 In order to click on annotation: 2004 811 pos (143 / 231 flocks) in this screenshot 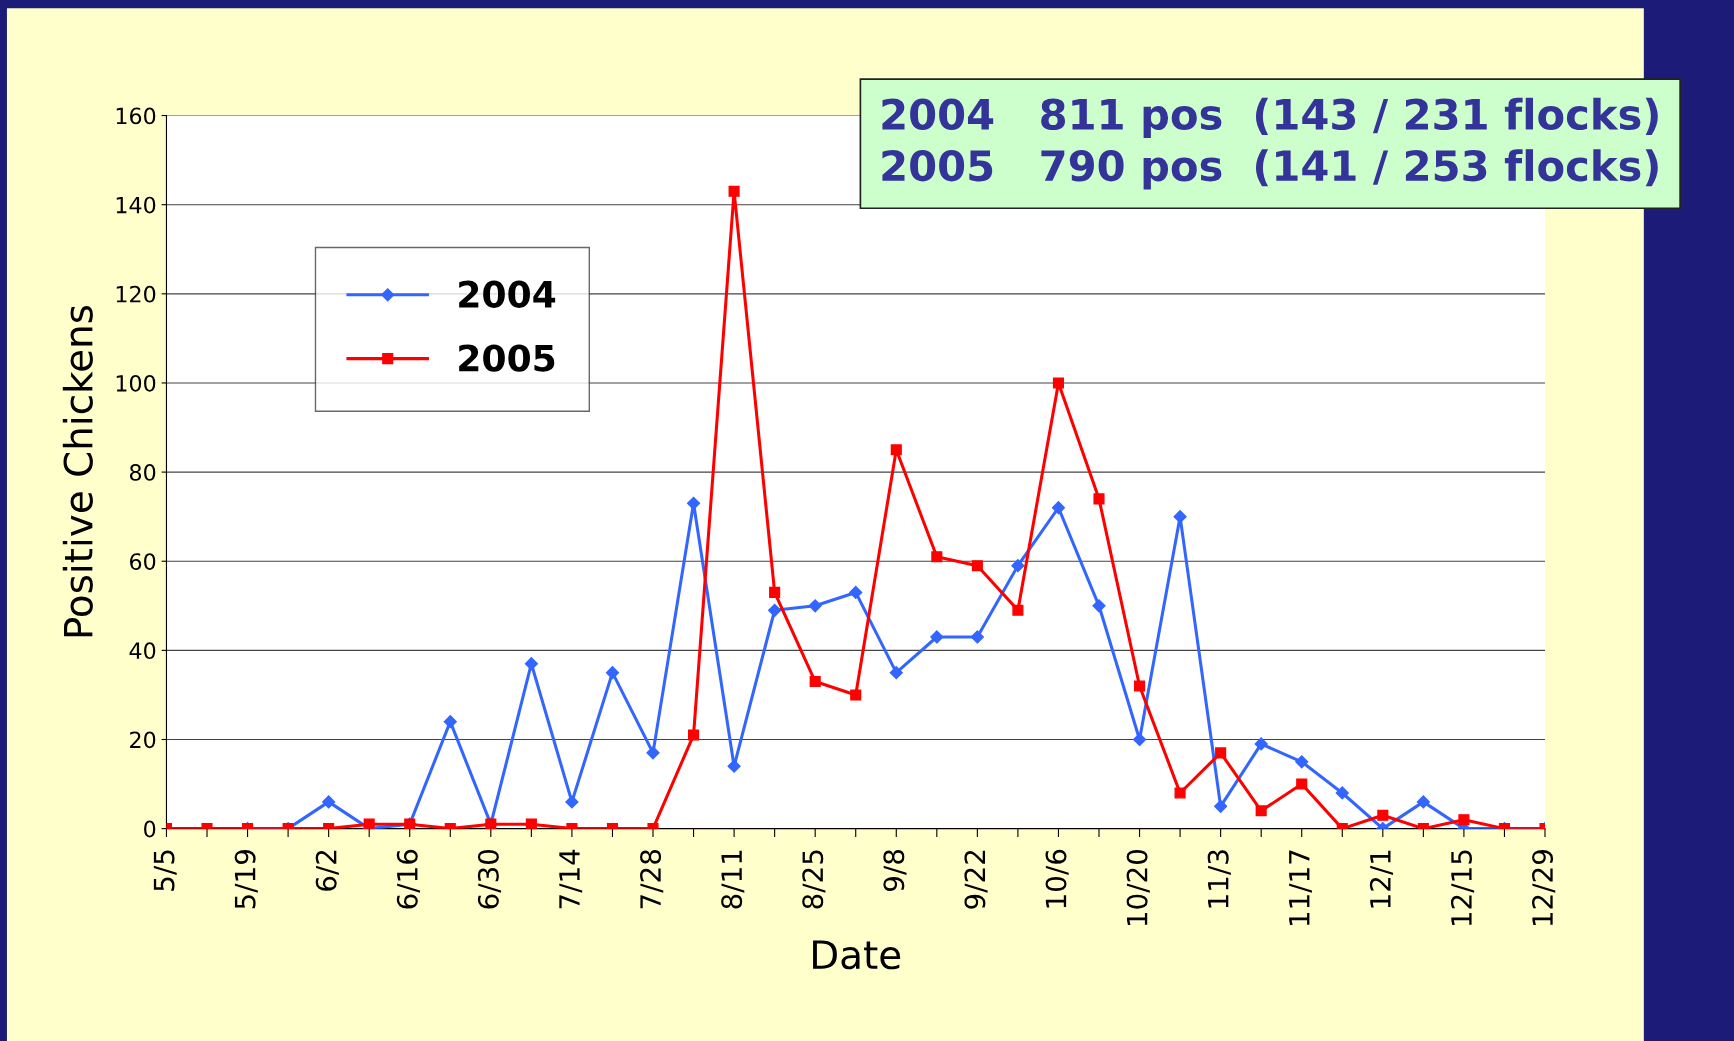, I will do `click(1270, 118)`.